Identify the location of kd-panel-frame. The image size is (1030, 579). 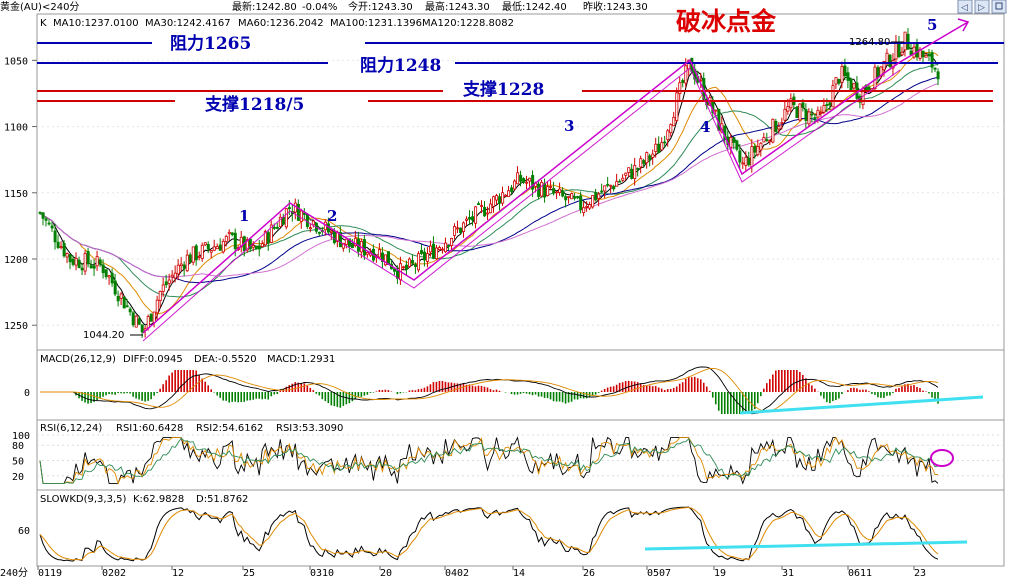
(520, 528).